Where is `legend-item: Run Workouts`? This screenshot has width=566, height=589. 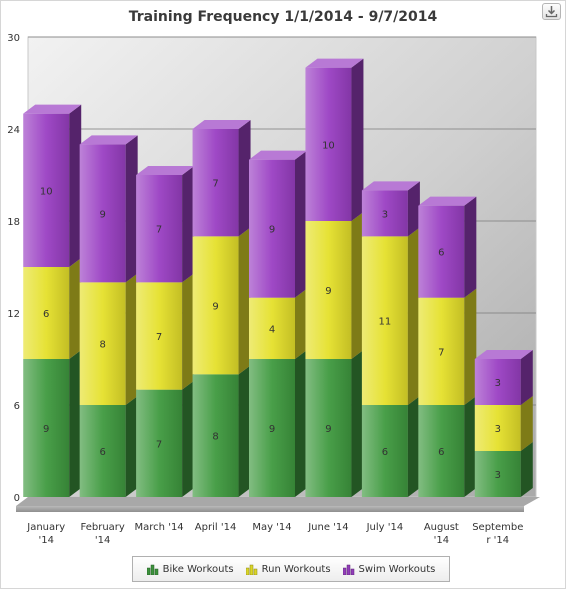 legend-item: Run Workouts is located at coordinates (288, 569).